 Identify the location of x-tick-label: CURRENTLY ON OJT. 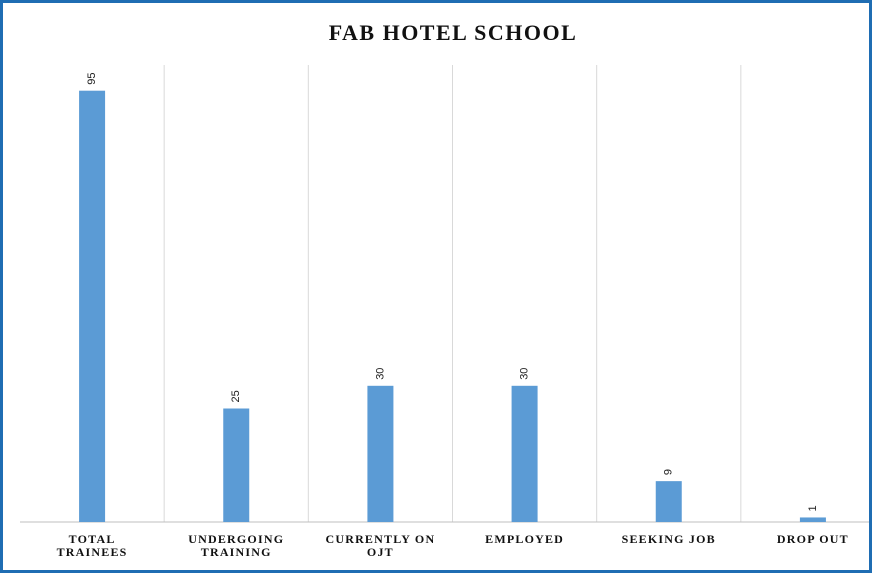
(380, 545).